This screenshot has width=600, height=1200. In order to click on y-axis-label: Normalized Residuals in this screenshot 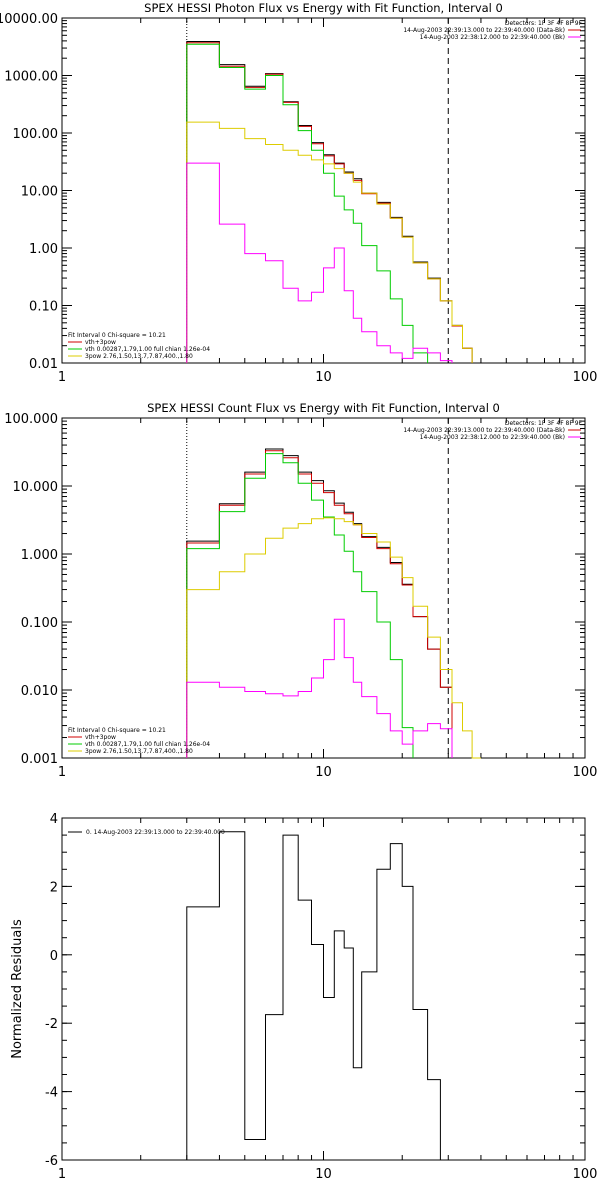, I will do `click(17, 989)`.